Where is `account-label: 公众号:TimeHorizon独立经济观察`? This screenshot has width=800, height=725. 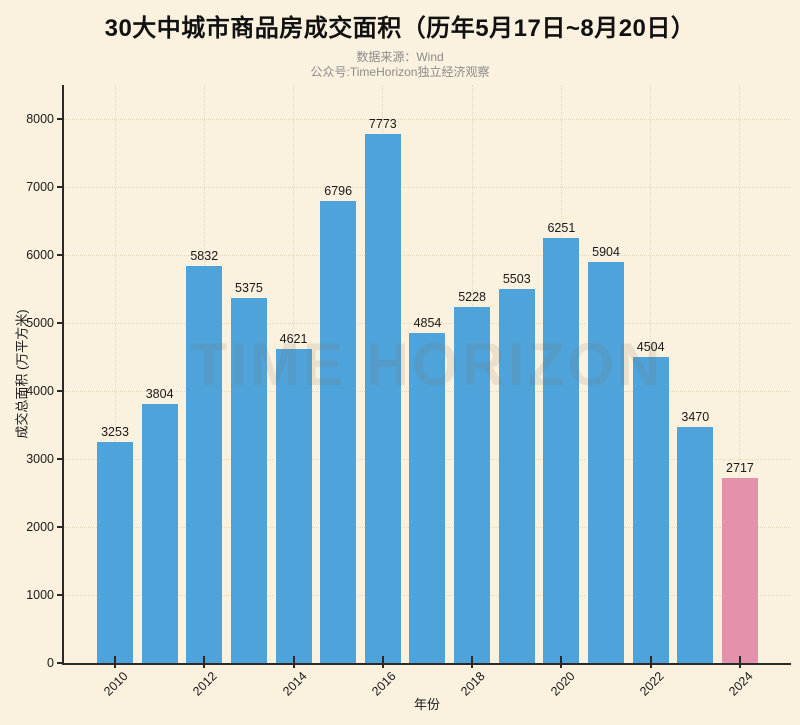
account-label: 公众号:TimeHorizon独立经济观察 is located at coordinates (400, 72).